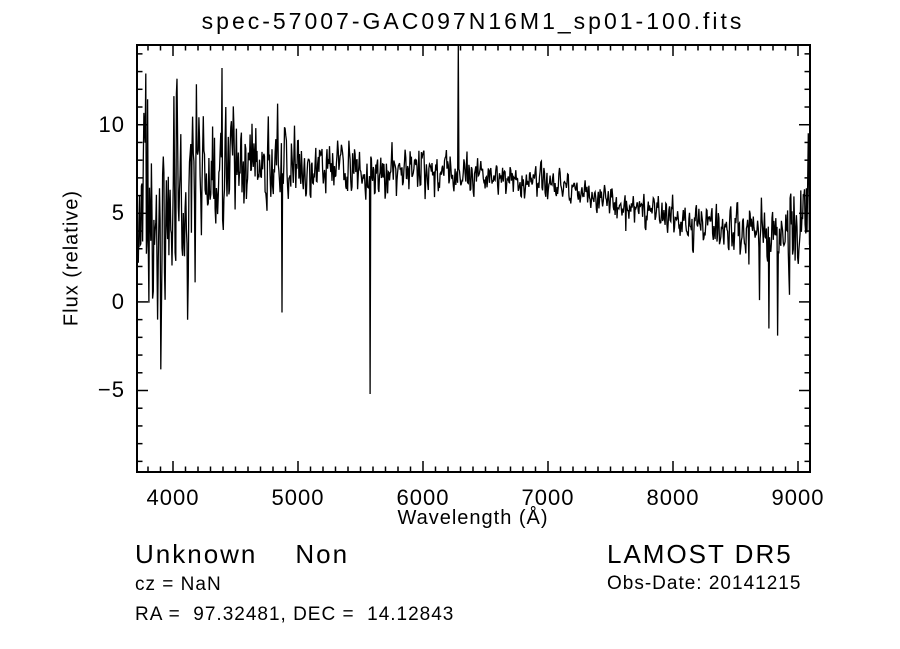 The image size is (900, 649). Describe the element at coordinates (71, 258) in the screenshot. I see `y-axis-title: Flux (relative)` at that location.